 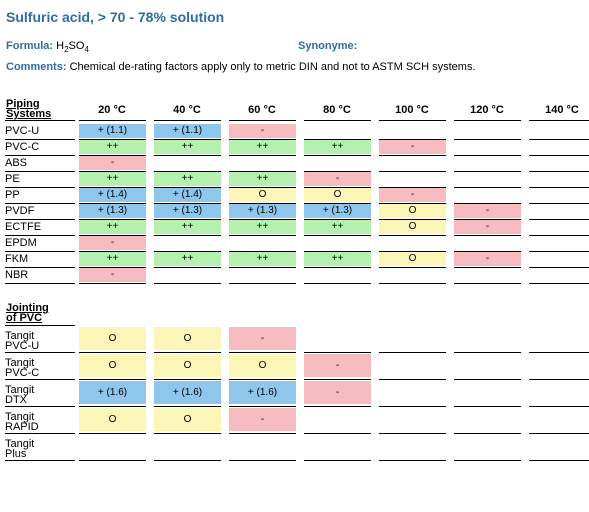 I want to click on row-label-material: PVC-C, so click(x=22, y=147).